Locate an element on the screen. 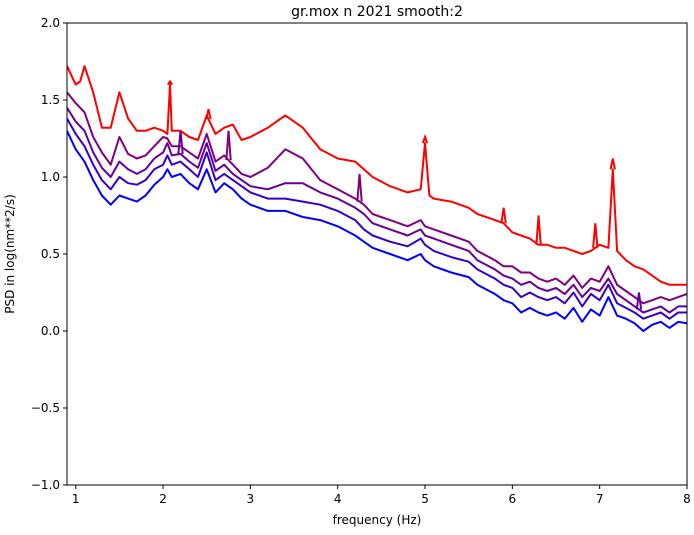 This screenshot has width=694, height=535. x-tick-label: 6 is located at coordinates (513, 499).